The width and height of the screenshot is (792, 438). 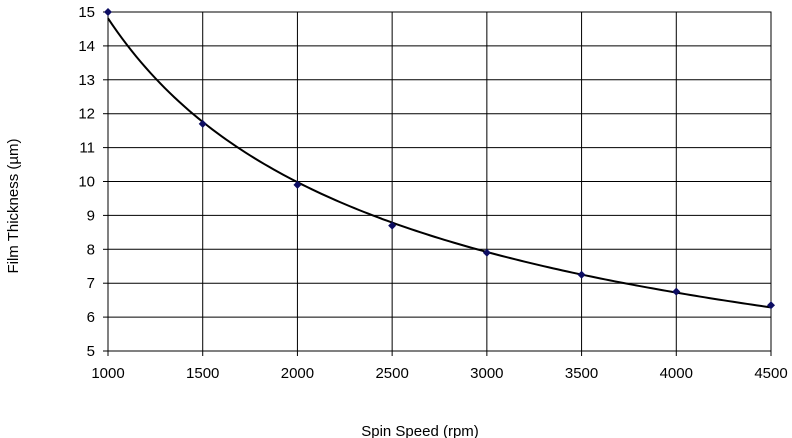 What do you see at coordinates (420, 430) in the screenshot?
I see `x-axis-title: Spin Speed (rpm)` at bounding box center [420, 430].